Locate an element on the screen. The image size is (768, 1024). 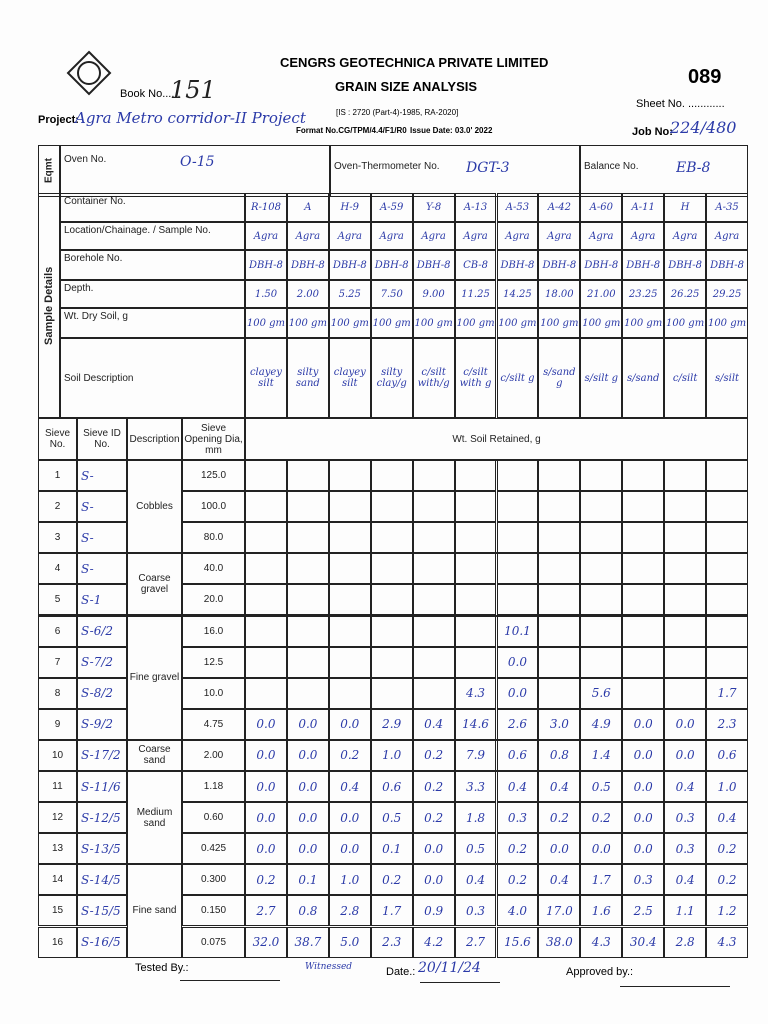
sieve-id: S-1 is located at coordinates (102, 600).